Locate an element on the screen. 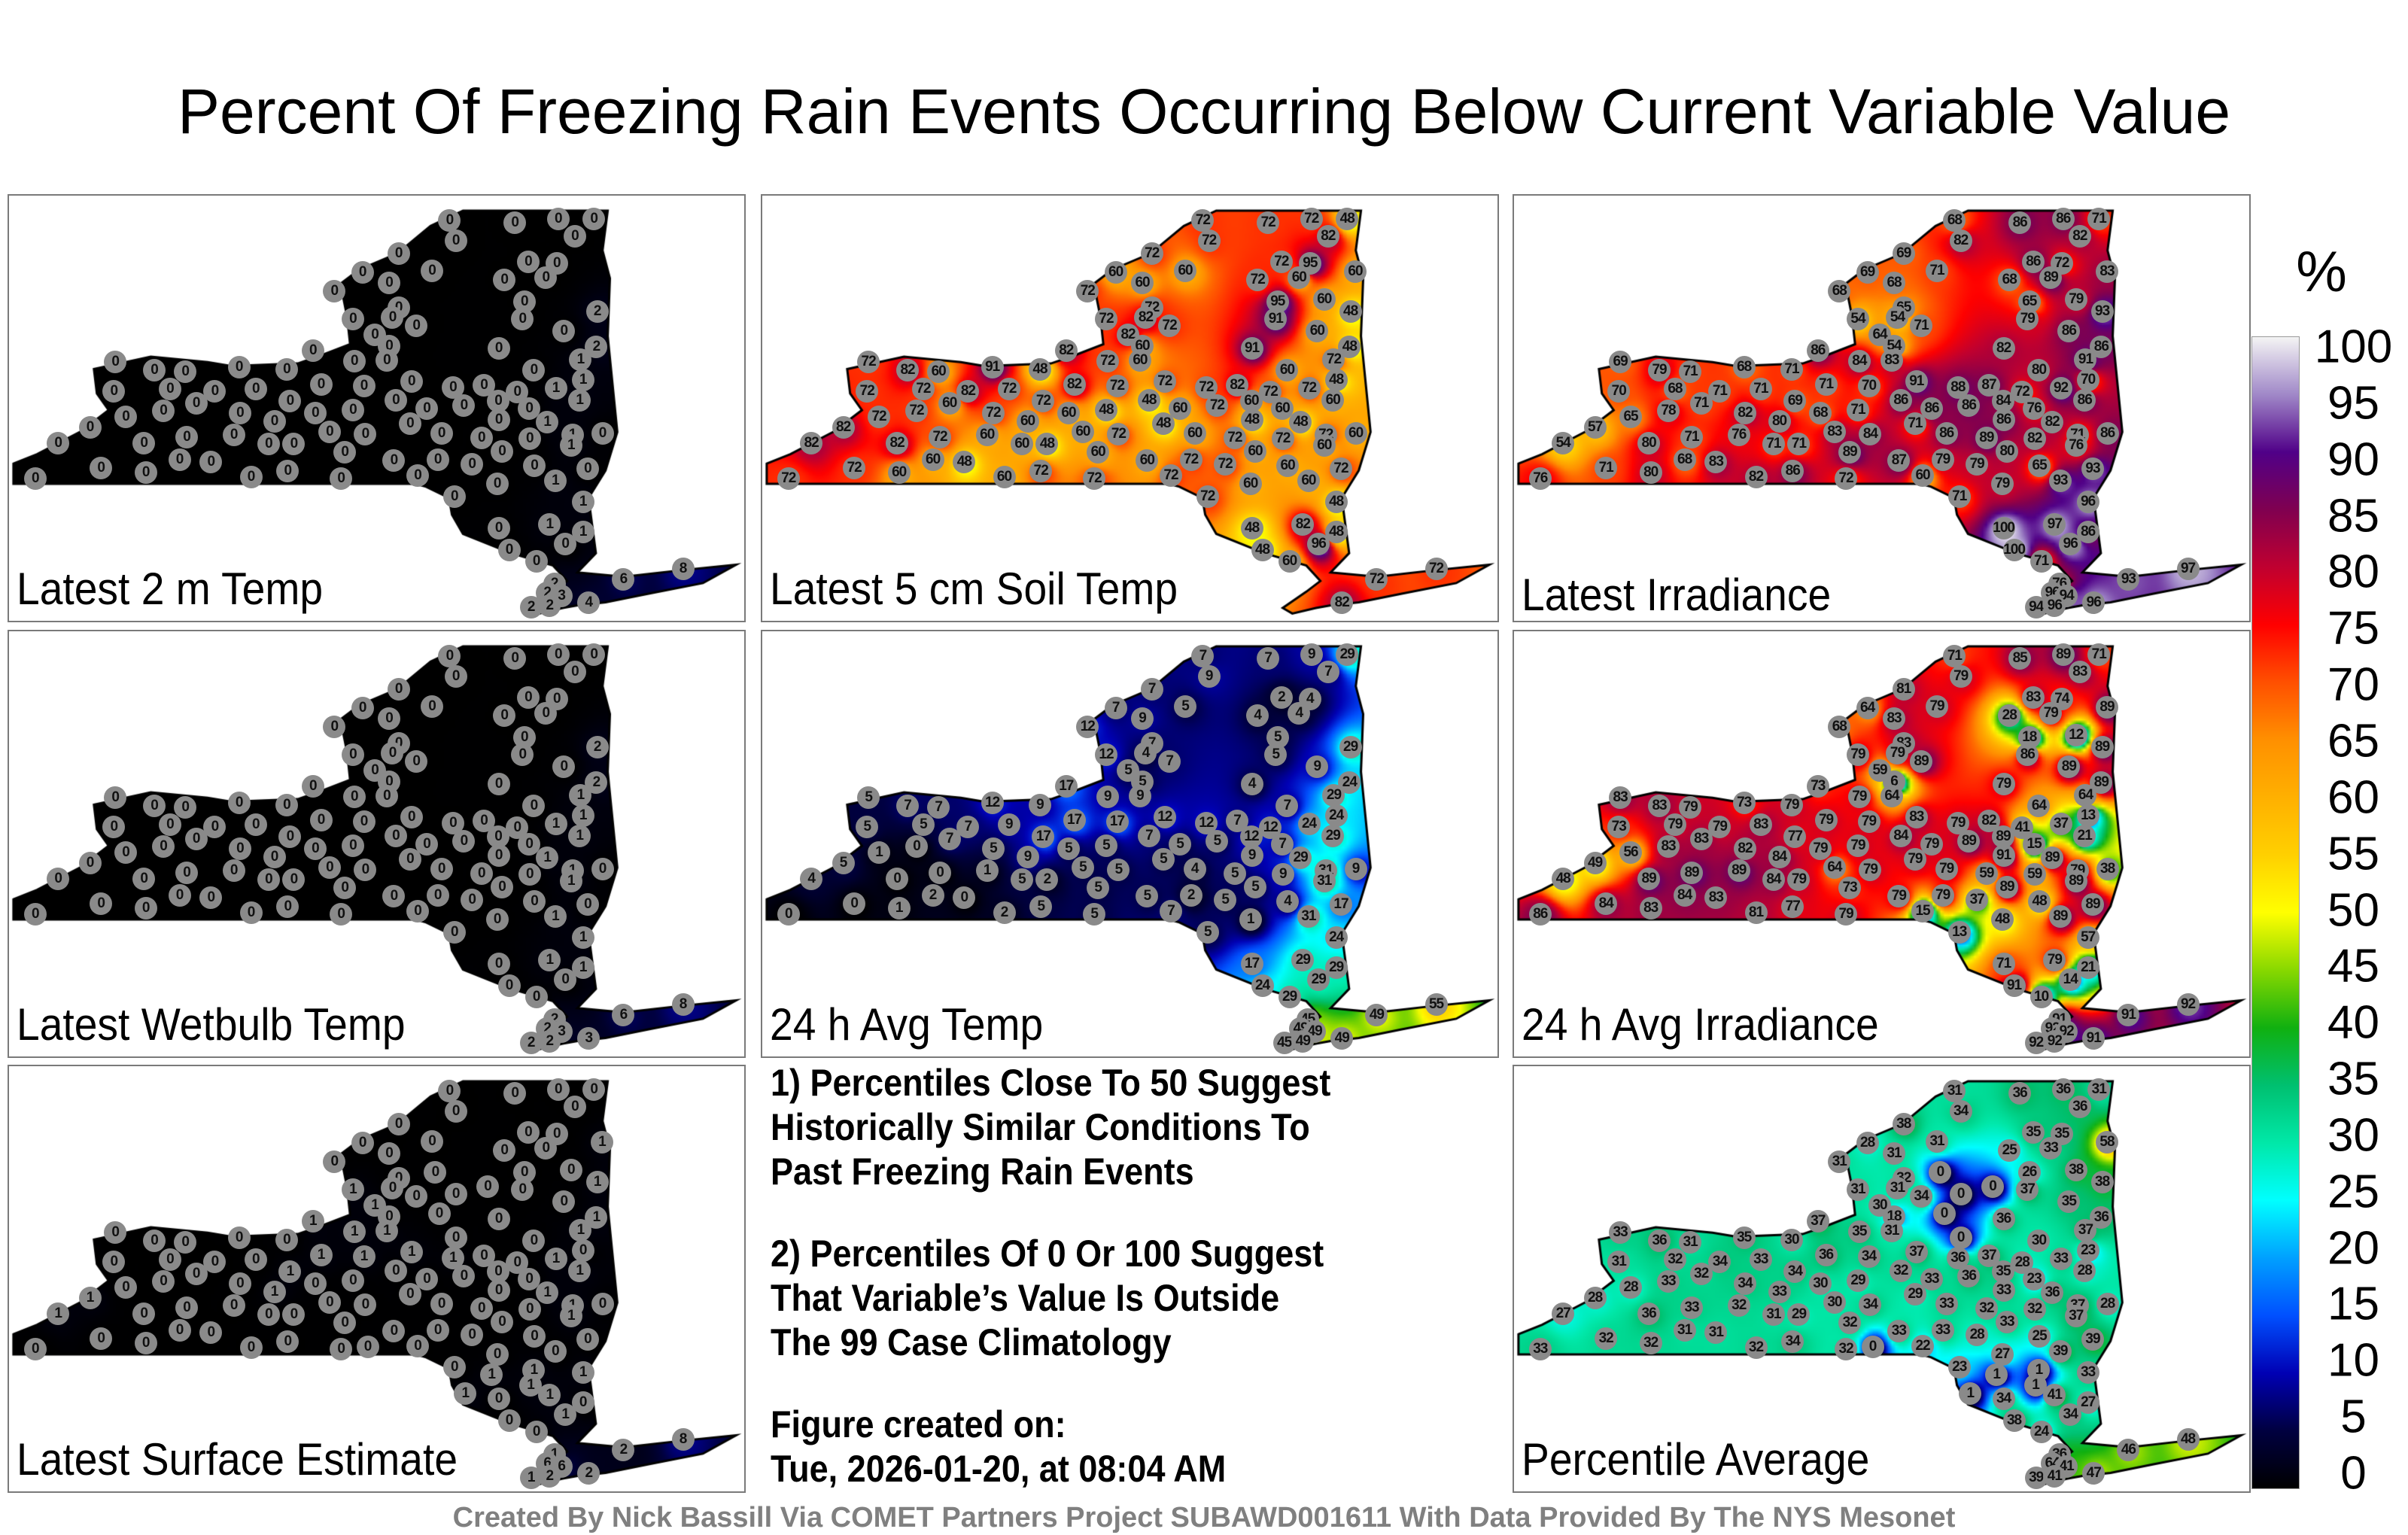  station-marker: 56 is located at coordinates (1631, 852).